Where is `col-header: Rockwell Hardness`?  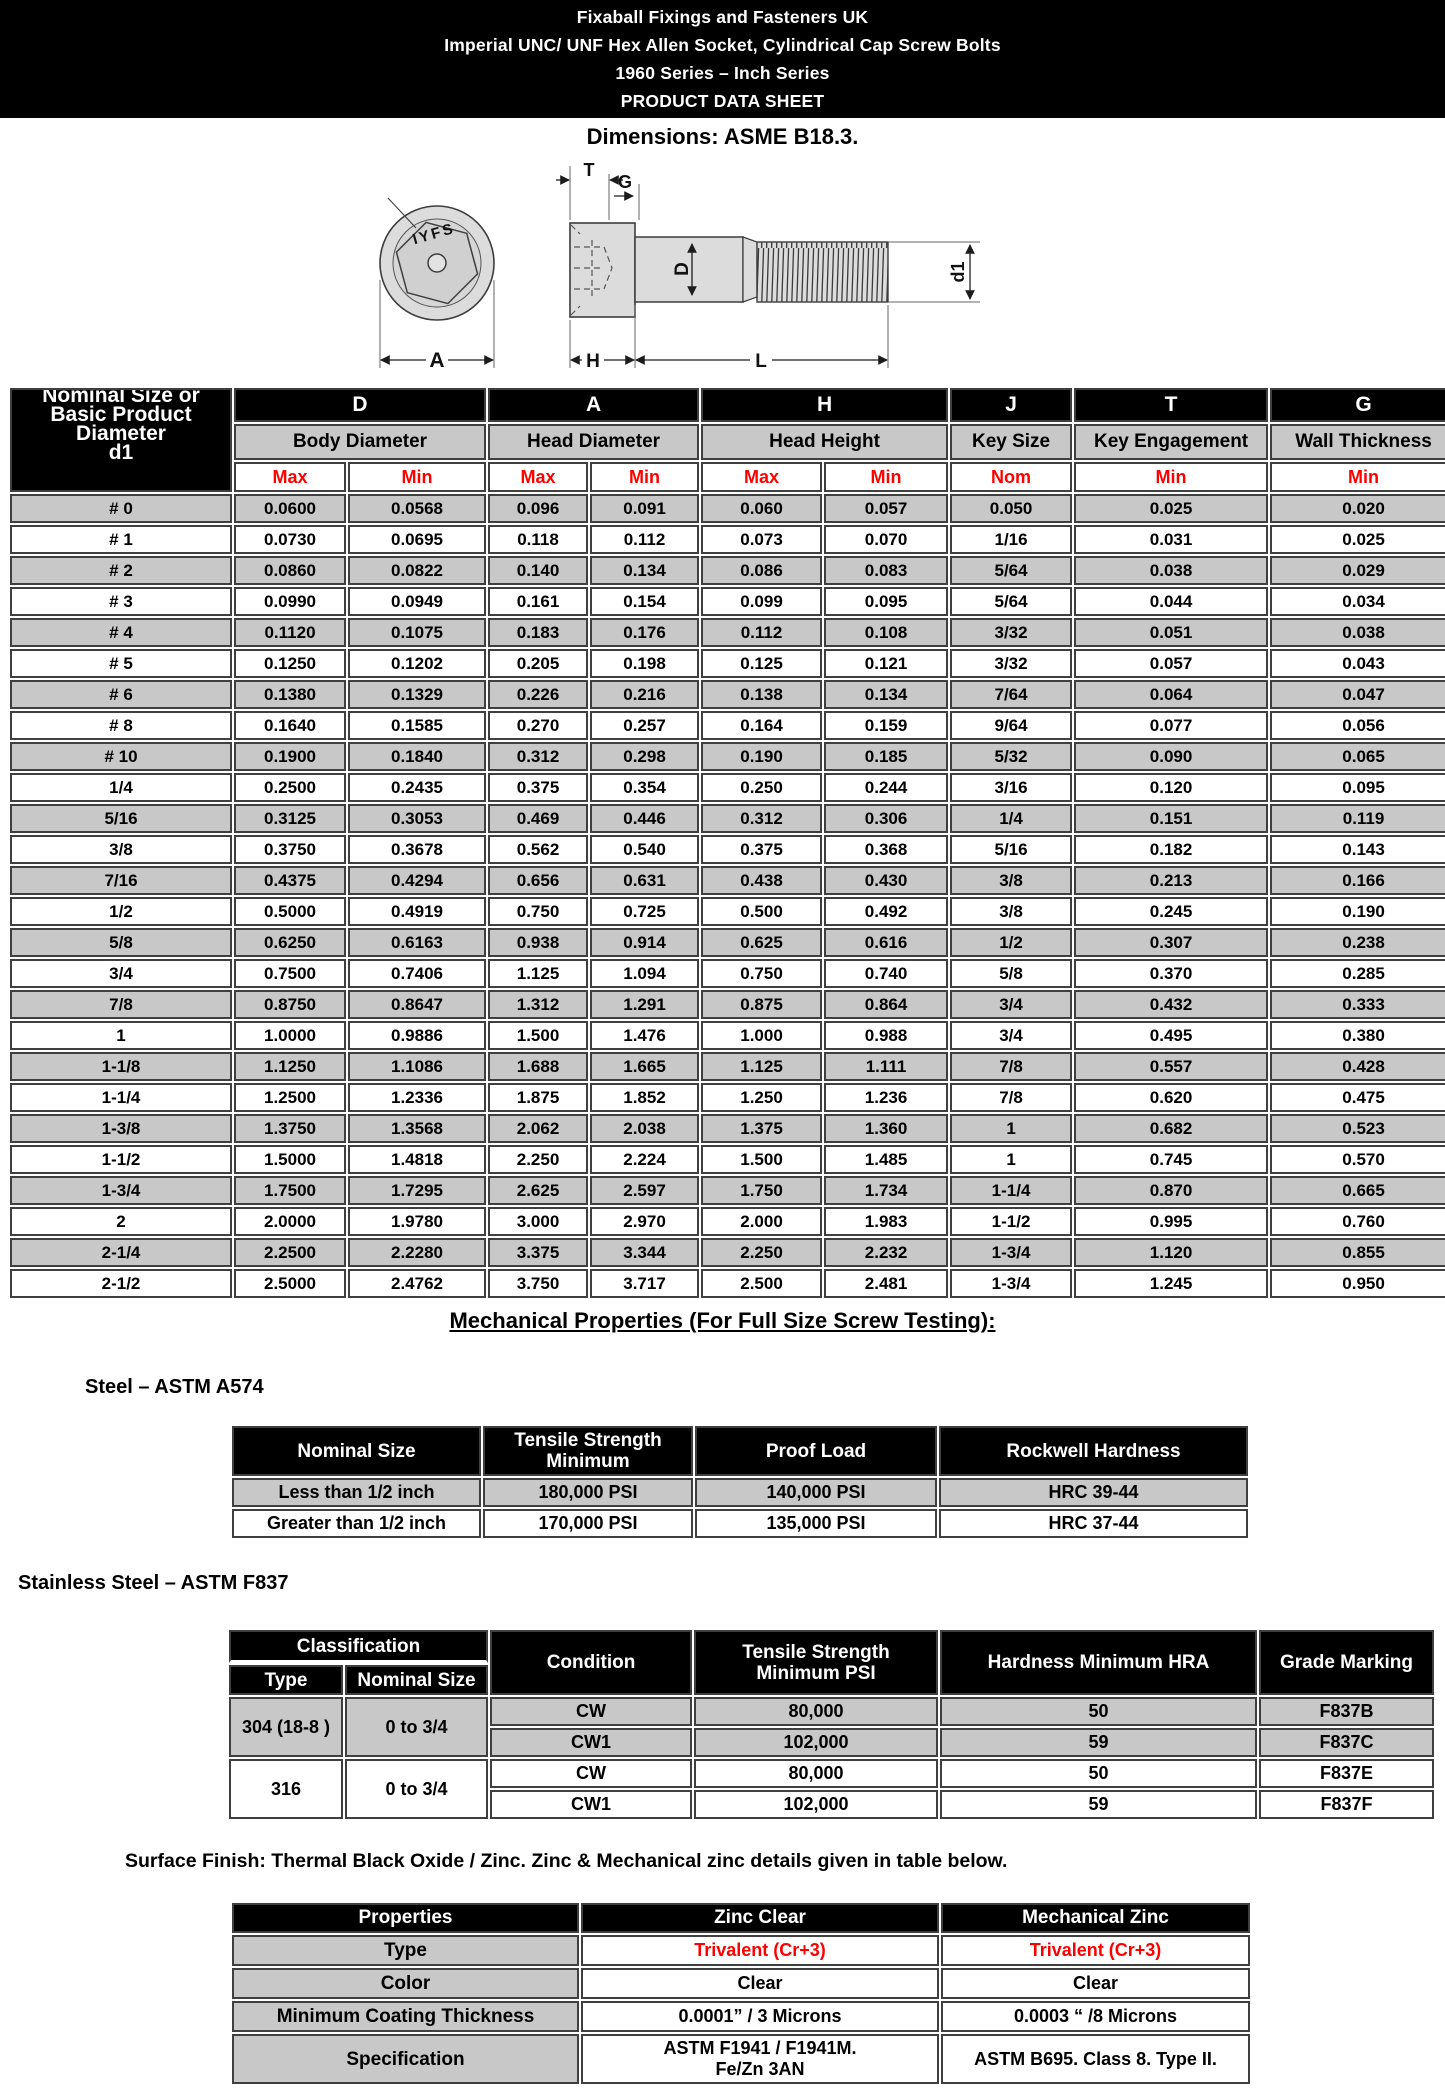
col-header: Rockwell Hardness is located at coordinates (1093, 1451).